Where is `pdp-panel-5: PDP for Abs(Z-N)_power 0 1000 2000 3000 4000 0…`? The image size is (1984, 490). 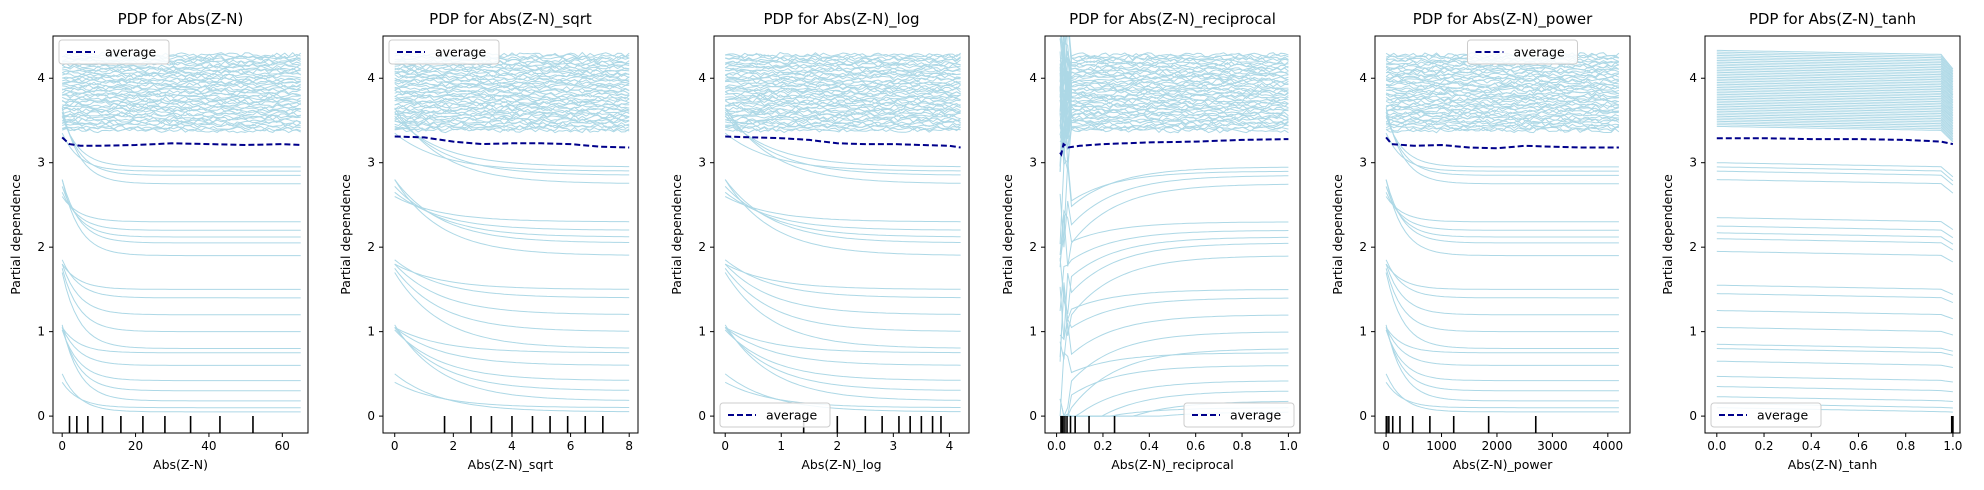
pdp-panel-5: PDP for Abs(Z-N)_power 0 1000 2000 3000 4000 0… is located at coordinates (1480, 241).